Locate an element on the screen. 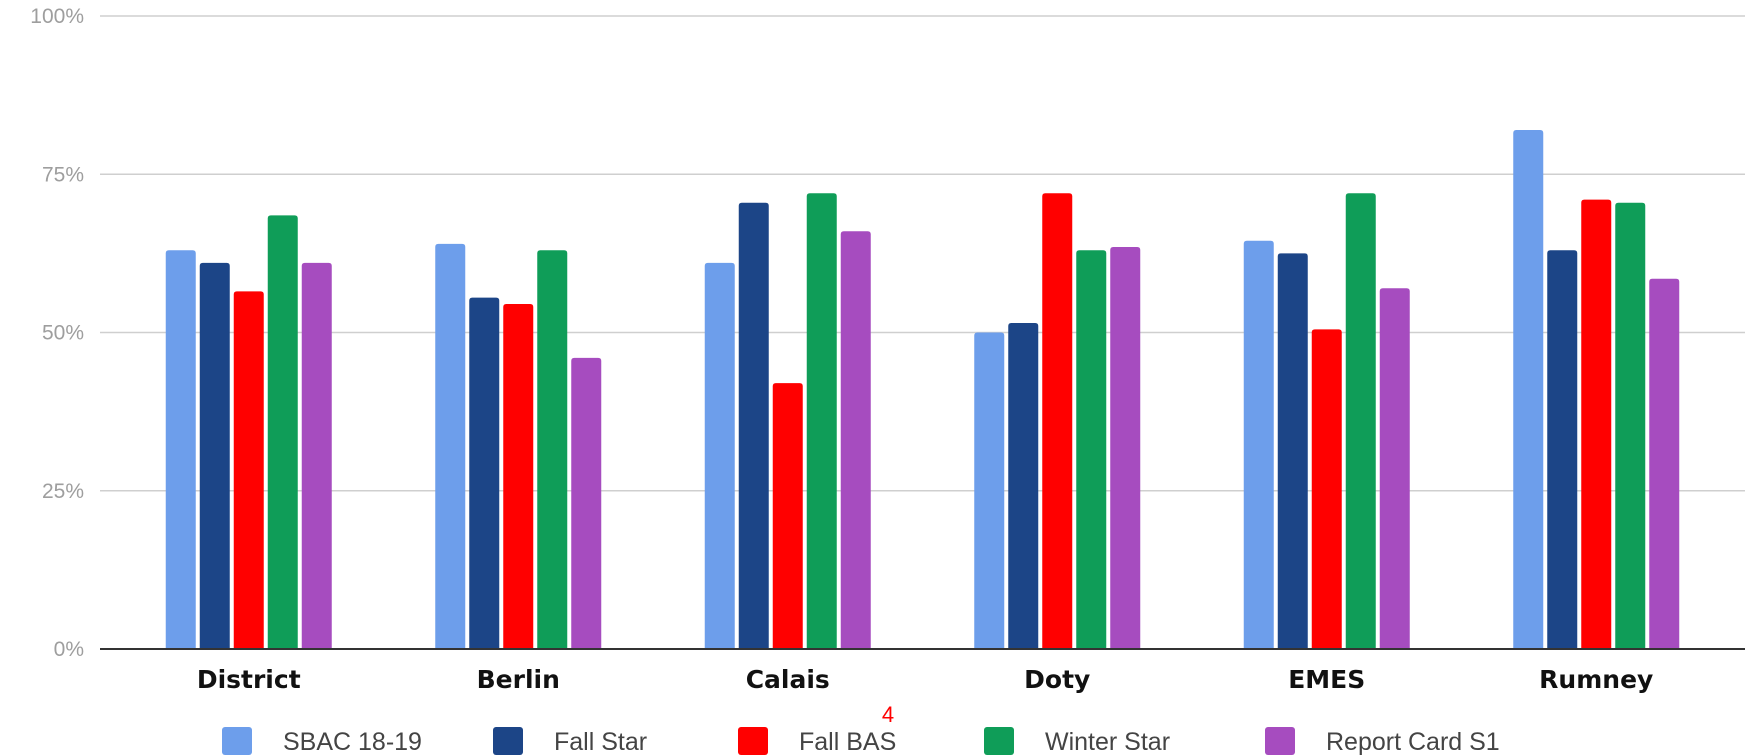 The height and width of the screenshot is (755, 1752). bar-calais-report-card-s1 is located at coordinates (855, 440).